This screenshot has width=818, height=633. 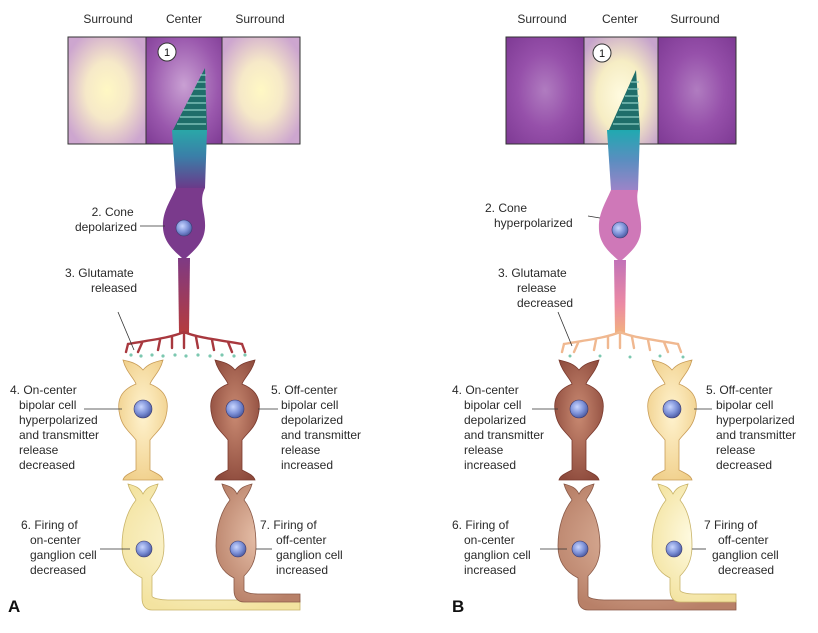 I want to click on label-cone-state-a: 2. Cone depolarized, so click(x=106, y=219).